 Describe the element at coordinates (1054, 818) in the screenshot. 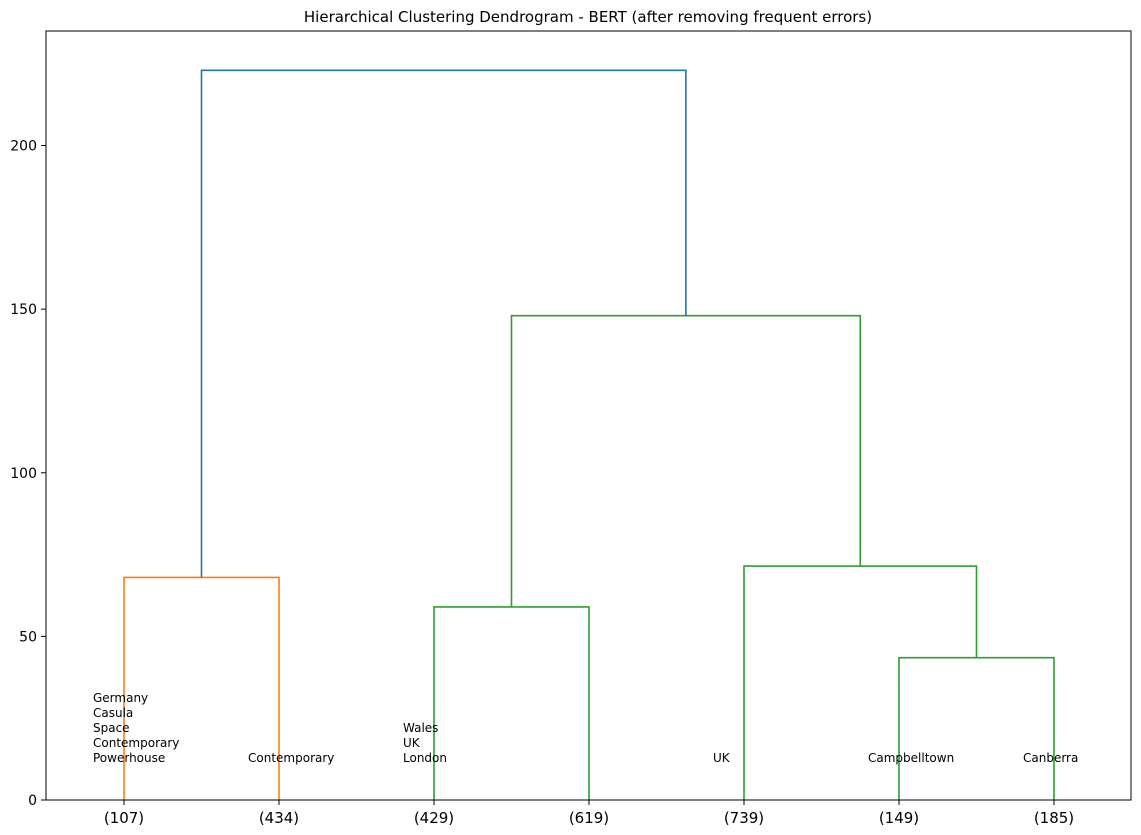

I see `x-tick-label: (185)` at that location.